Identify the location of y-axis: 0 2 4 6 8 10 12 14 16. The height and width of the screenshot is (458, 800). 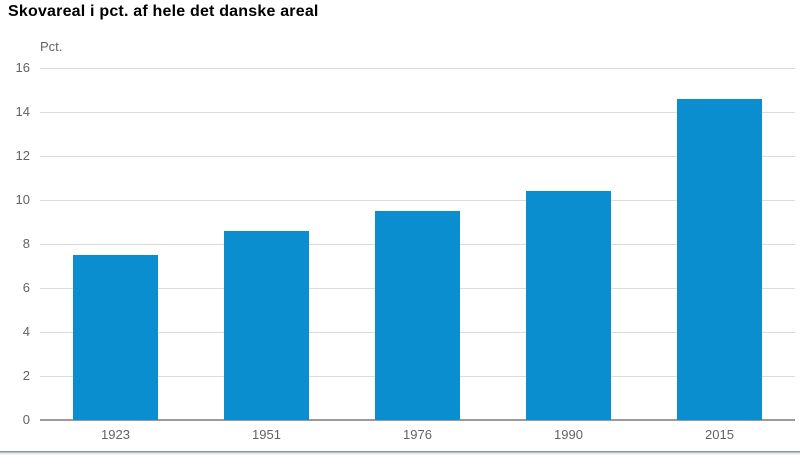
(15, 243).